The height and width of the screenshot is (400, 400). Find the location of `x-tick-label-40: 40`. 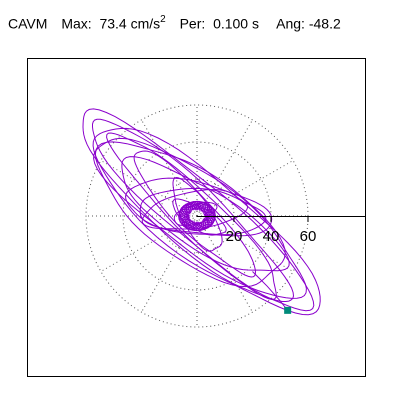

x-tick-label-40: 40 is located at coordinates (271, 236).